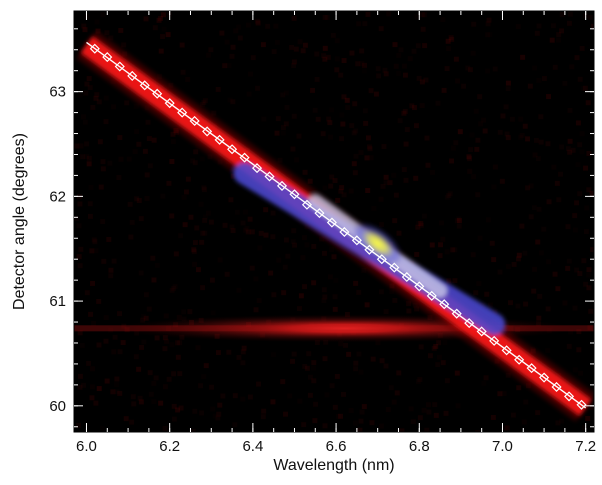 Image resolution: width=602 pixels, height=485 pixels. Describe the element at coordinates (19, 221) in the screenshot. I see `y-axis-label: Detector angle (degrees)` at that location.